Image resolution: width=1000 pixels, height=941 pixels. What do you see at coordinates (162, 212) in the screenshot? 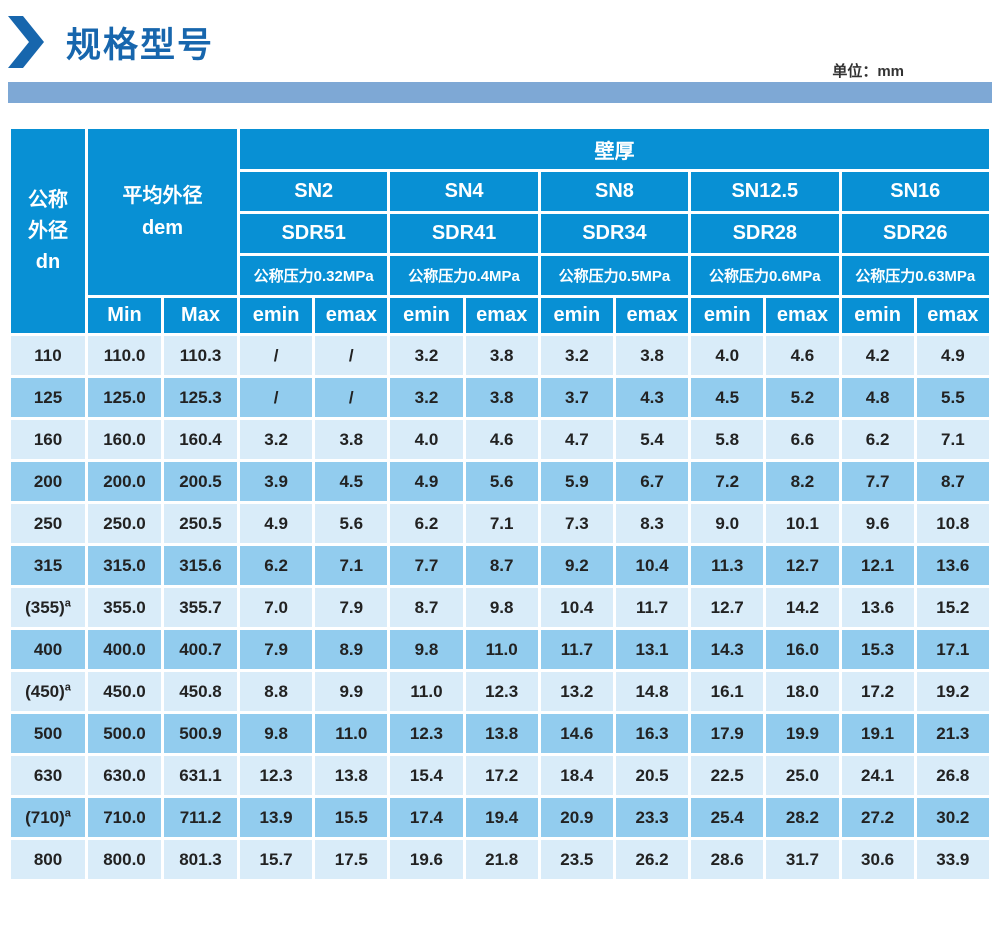
I see `header-average-od: 平均外径 dem` at bounding box center [162, 212].